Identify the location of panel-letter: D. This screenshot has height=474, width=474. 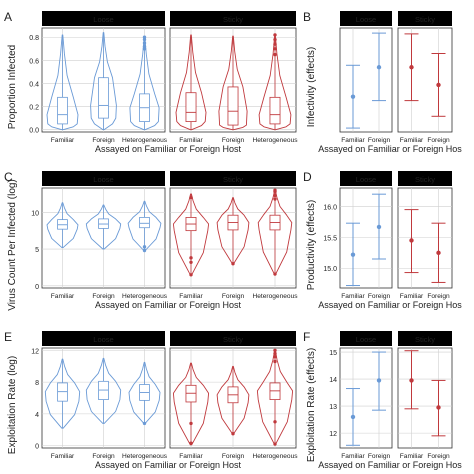
(307, 177).